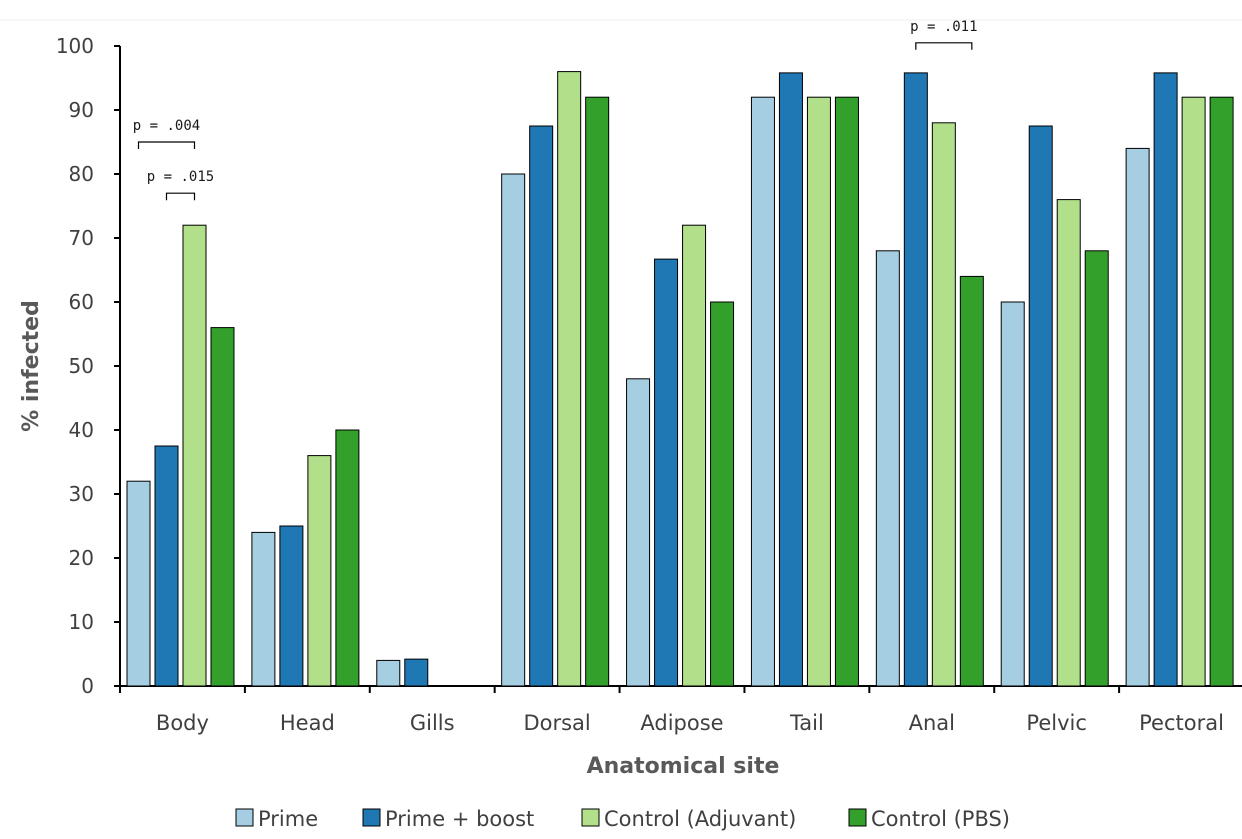 This screenshot has width=1242, height=839. Describe the element at coordinates (1181, 723) in the screenshot. I see `x-tick-label: Pectoral` at that location.